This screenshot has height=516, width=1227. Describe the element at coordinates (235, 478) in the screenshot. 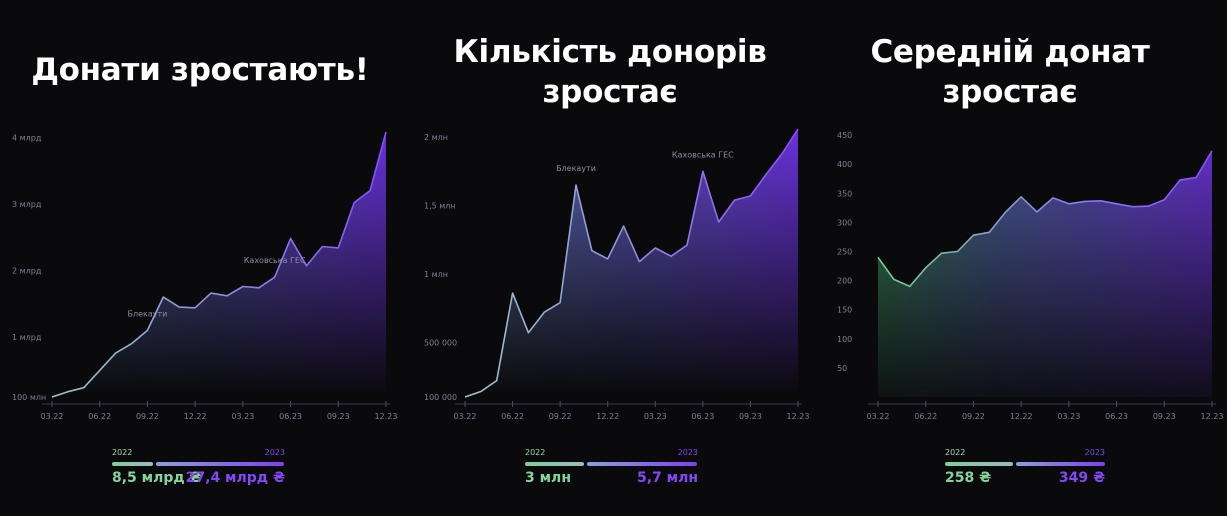

I see `legend-value-2023: 27,4 млрд ₴` at that location.